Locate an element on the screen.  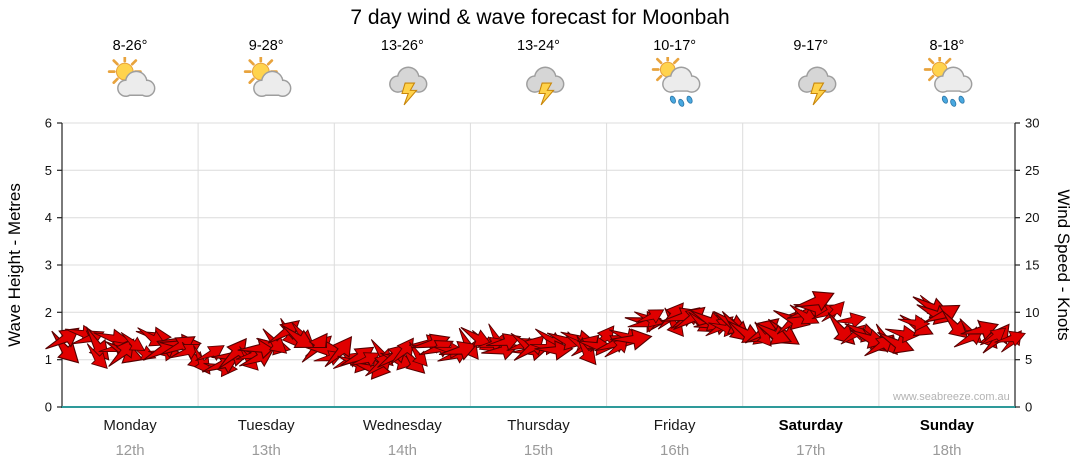
date-label-12th: 12th is located at coordinates (130, 450).